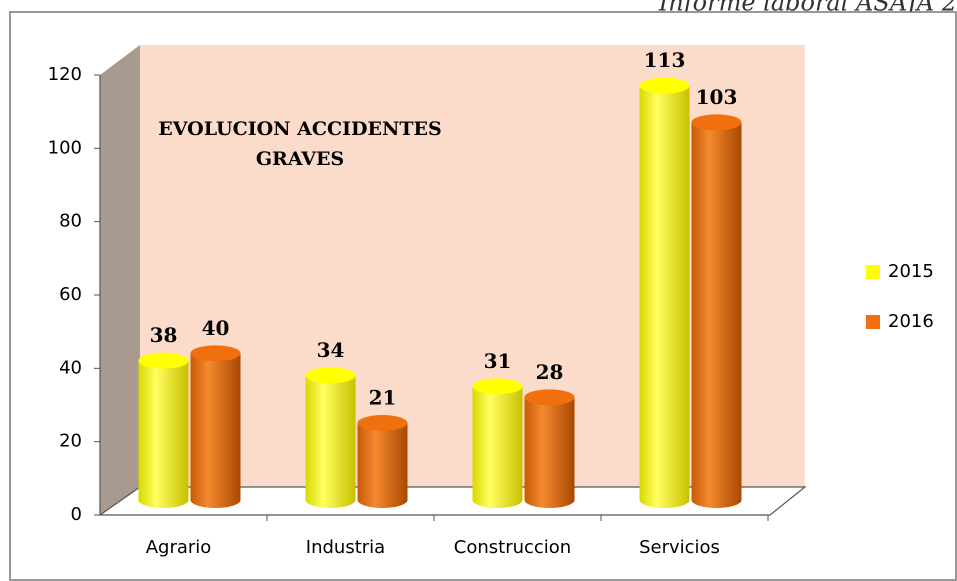  I want to click on y-tick-label: 20, so click(70, 441).